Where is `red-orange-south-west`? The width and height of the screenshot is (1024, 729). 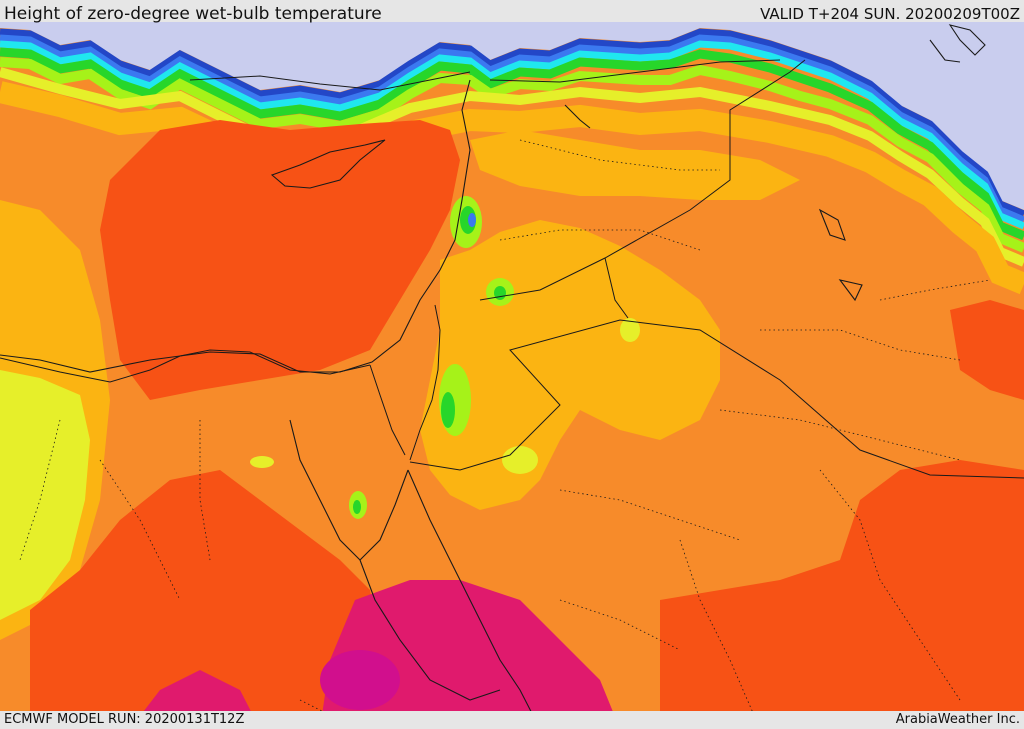
red-orange-south-west is located at coordinates (205, 599).